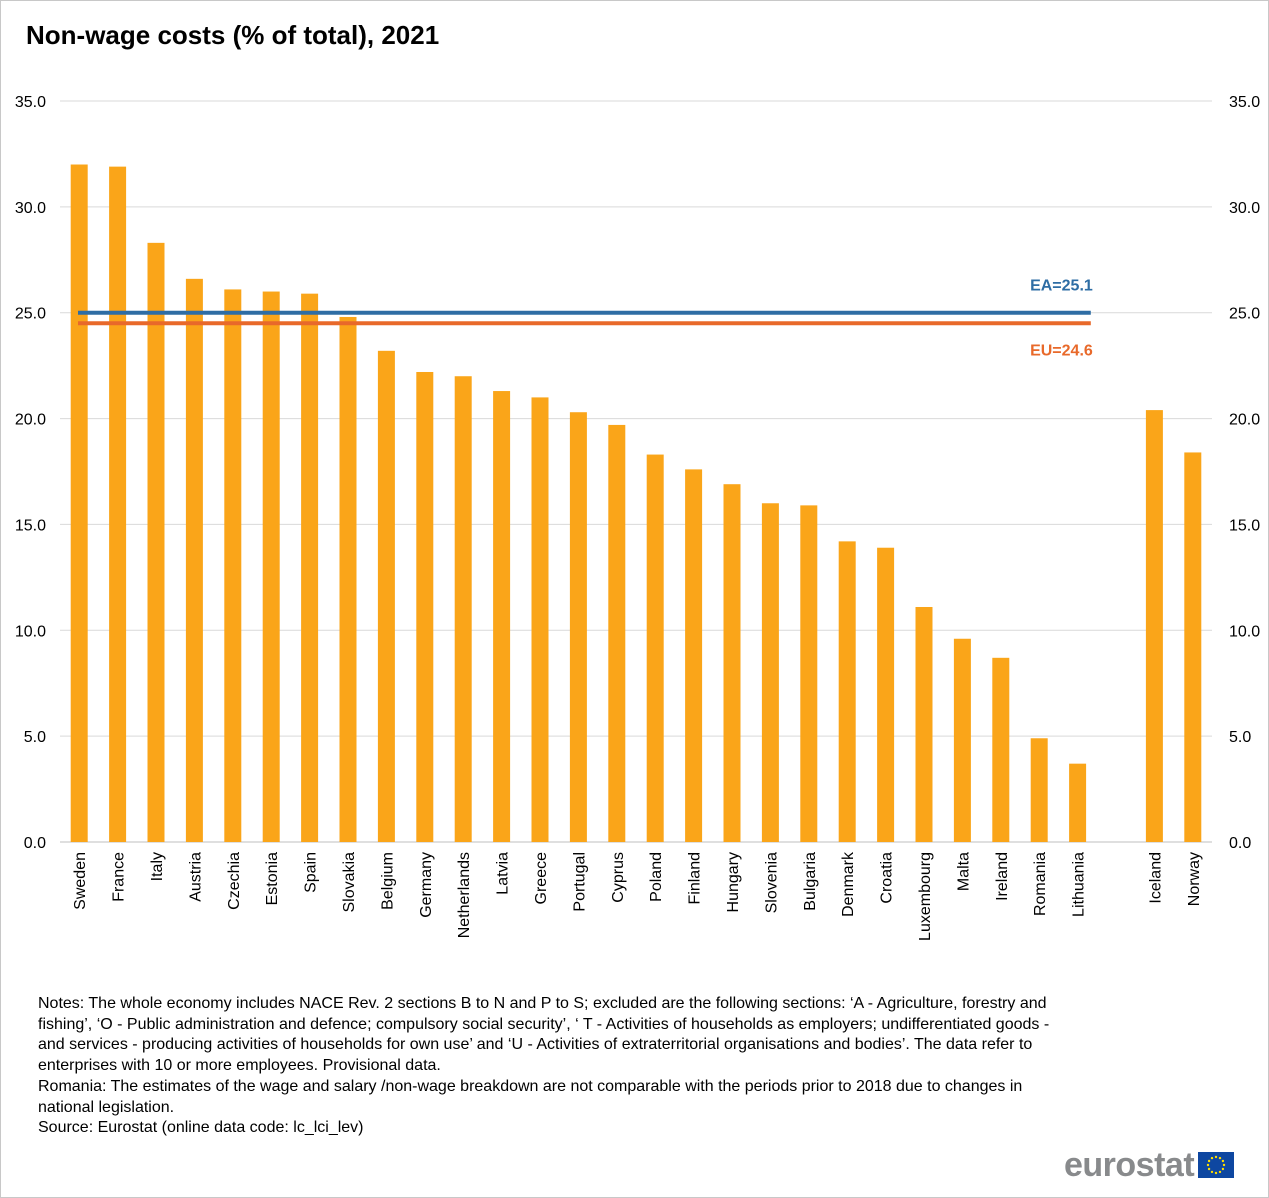  What do you see at coordinates (656, 877) in the screenshot?
I see `x-tick-label: Poland` at bounding box center [656, 877].